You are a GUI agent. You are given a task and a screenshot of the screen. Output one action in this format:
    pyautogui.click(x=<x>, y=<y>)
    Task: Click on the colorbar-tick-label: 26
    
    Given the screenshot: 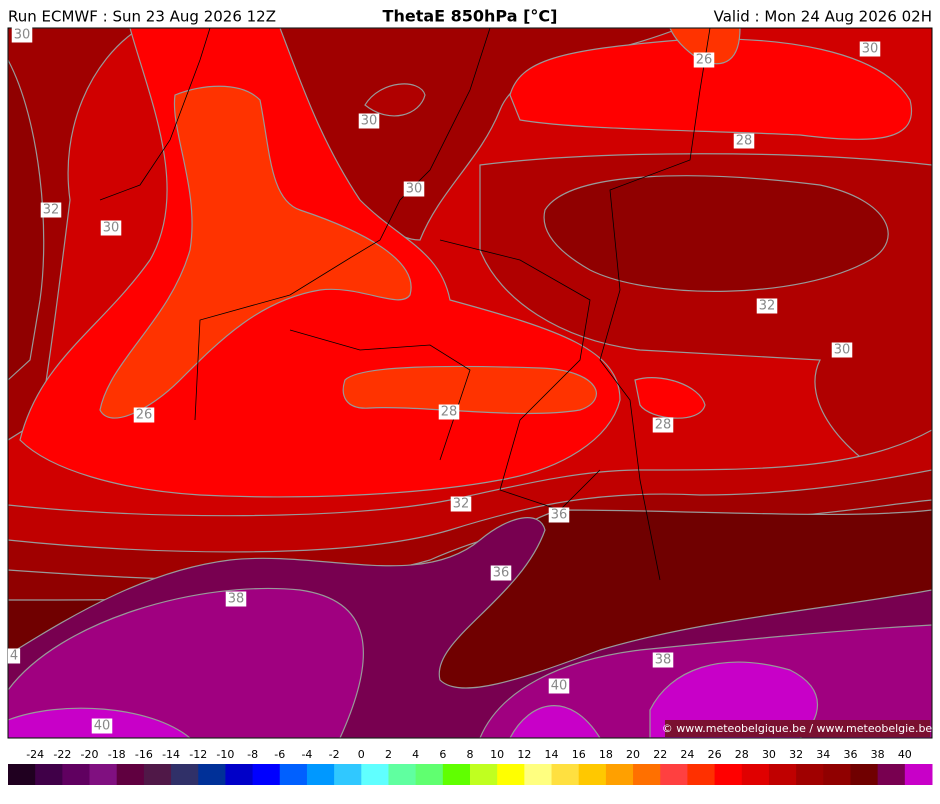 What is the action you would take?
    pyautogui.click(x=715, y=754)
    